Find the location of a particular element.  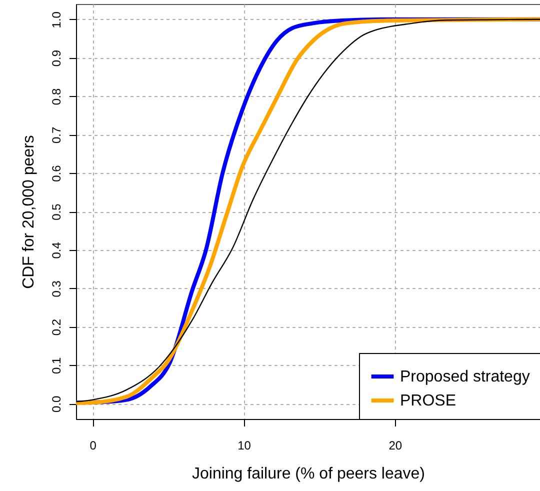

y-tick-label: 0.0 is located at coordinates (57, 403).